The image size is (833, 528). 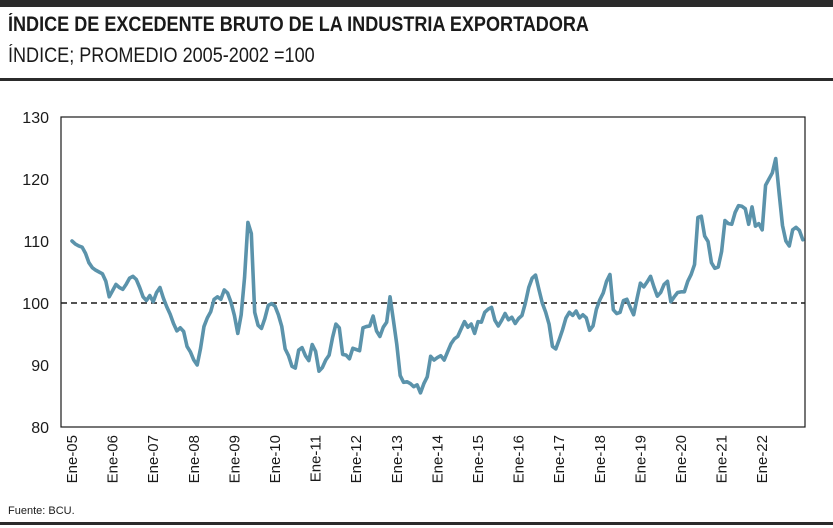 I want to click on x-tick-label: Ene-22, so click(x=762, y=459).